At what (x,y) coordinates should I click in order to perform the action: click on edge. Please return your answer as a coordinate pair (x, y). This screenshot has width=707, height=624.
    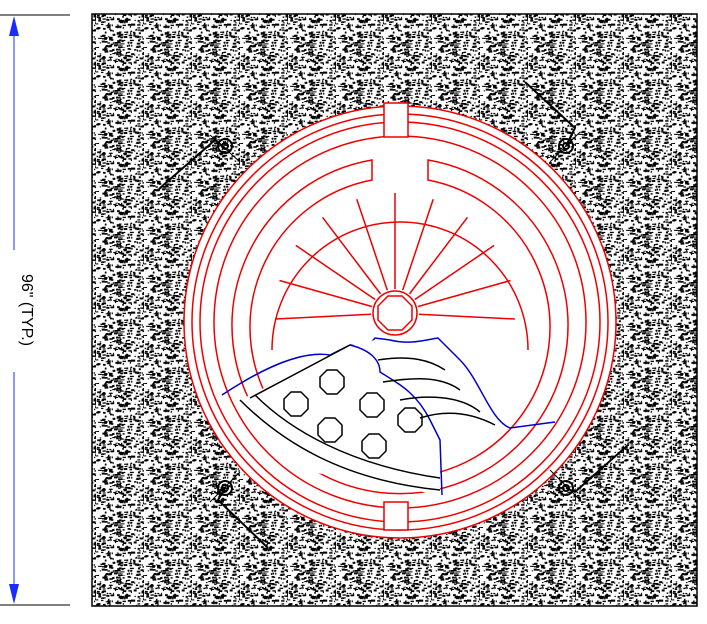
    Looking at the image, I should click on (300, 371).